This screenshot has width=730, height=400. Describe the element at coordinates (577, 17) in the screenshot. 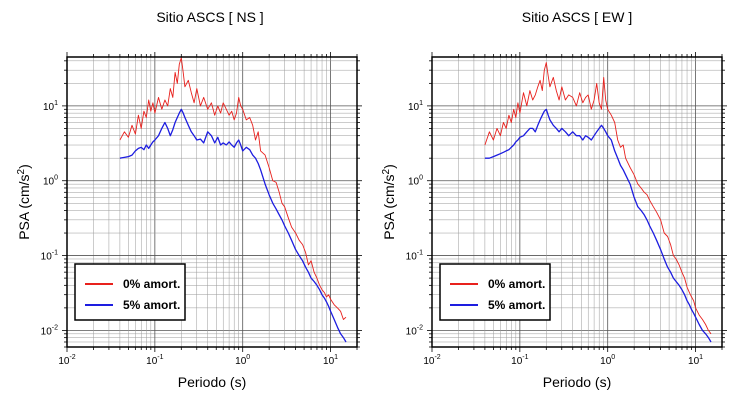

I see `chart-title: Sitio ASCS [ EW ]` at that location.